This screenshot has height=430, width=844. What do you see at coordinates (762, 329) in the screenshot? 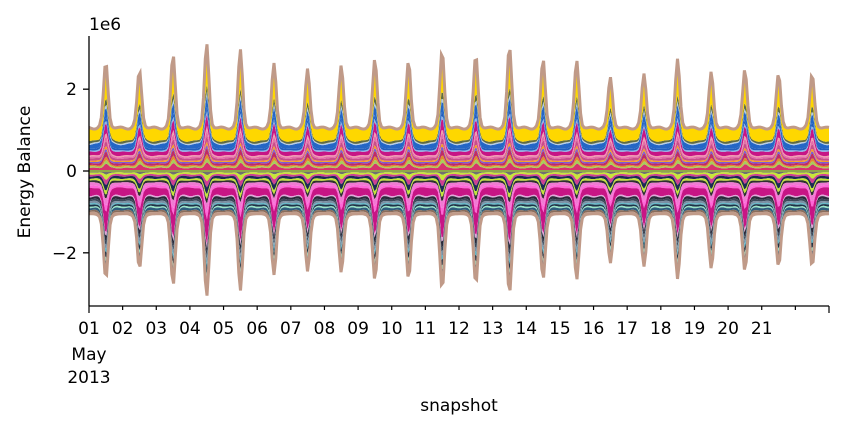
I see `x-tick-label: 21` at bounding box center [762, 329].